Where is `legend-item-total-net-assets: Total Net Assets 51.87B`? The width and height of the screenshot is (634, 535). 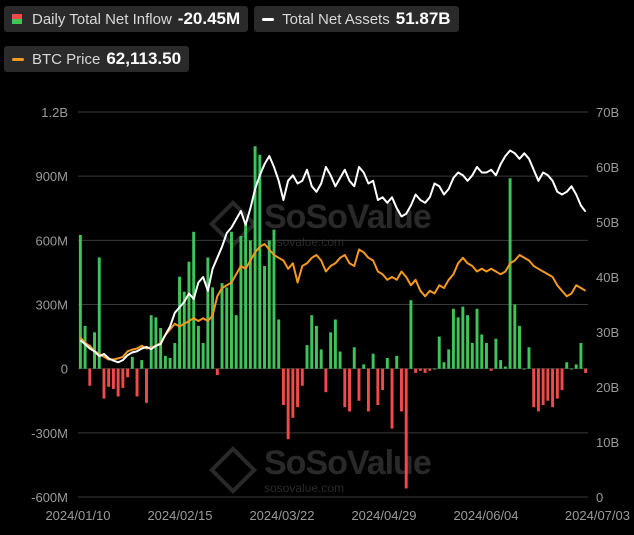 legend-item-total-net-assets: Total Net Assets 51.87B is located at coordinates (356, 19).